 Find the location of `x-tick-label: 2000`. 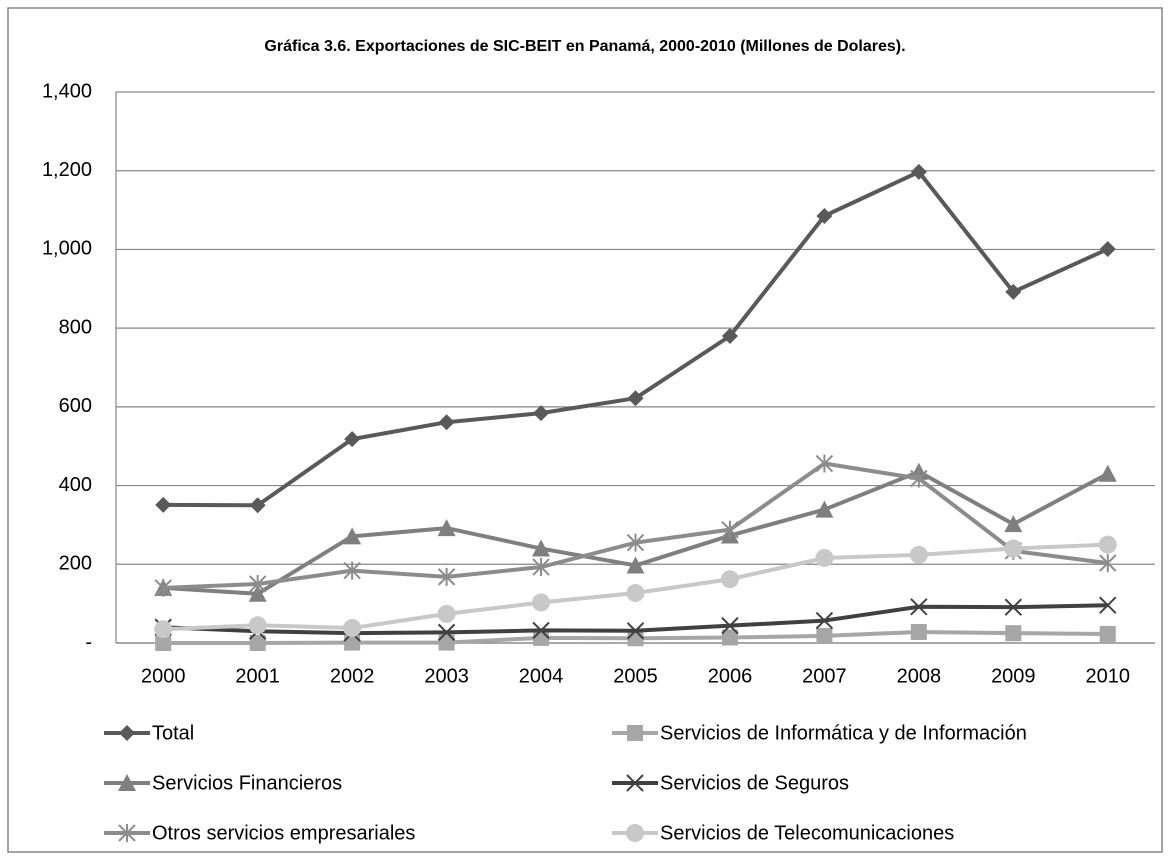

x-tick-label: 2000 is located at coordinates (163, 676).